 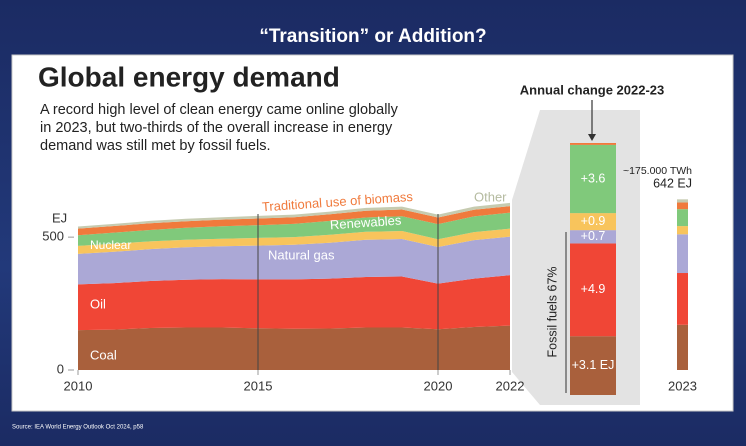 What do you see at coordinates (657, 171) in the screenshot?
I see `total-label: ~175.000 TWh` at bounding box center [657, 171].